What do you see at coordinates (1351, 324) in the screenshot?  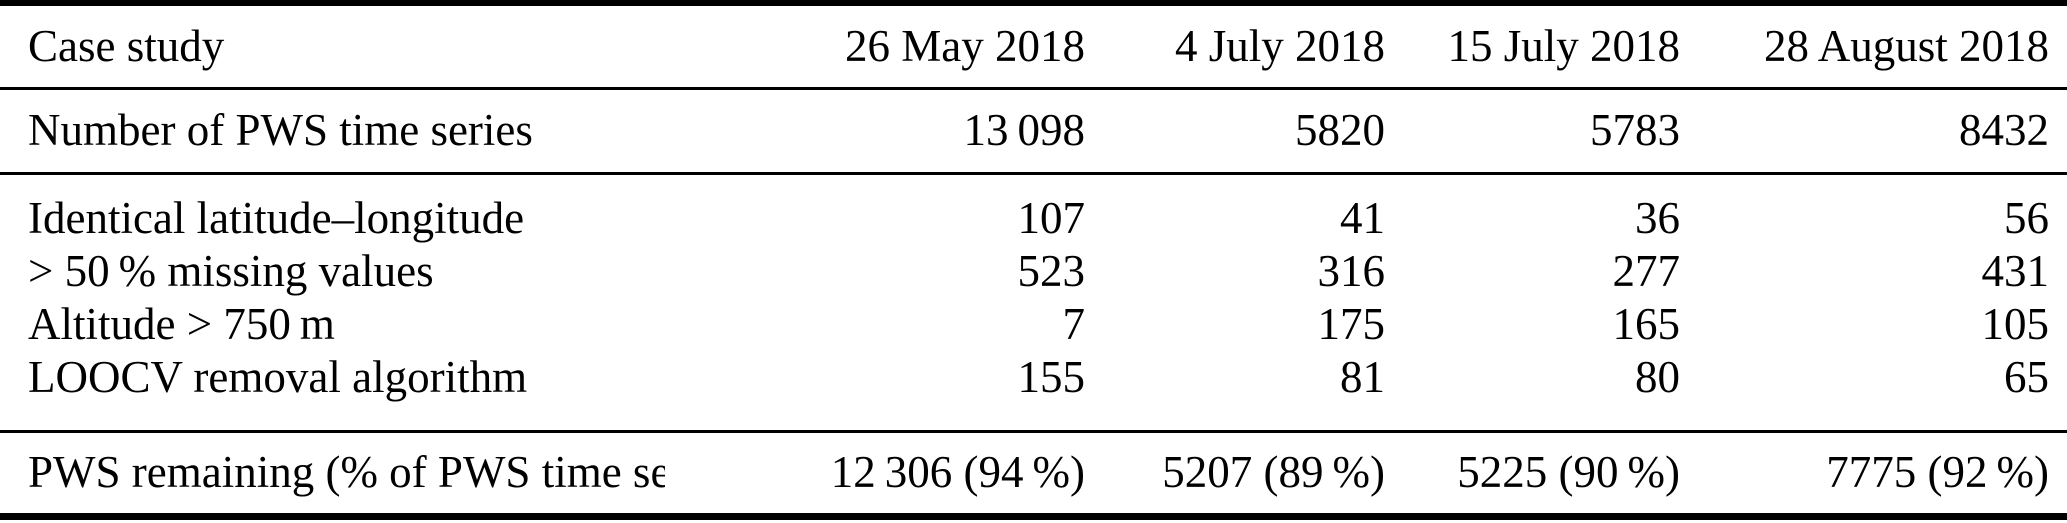 I see `cell-value: 175` at bounding box center [1351, 324].